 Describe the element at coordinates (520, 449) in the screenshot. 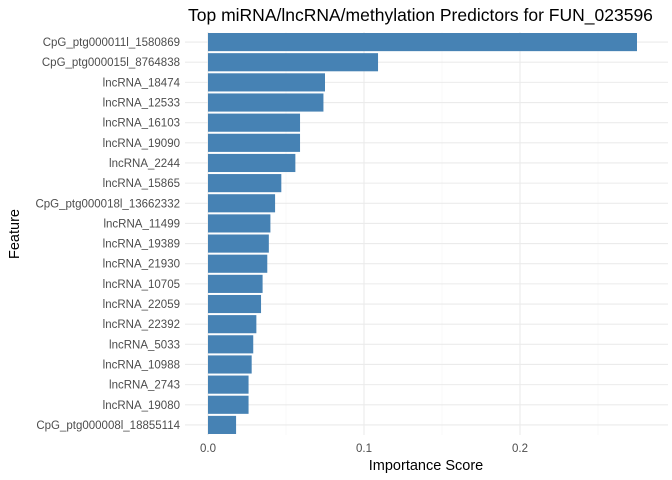

I see `x-tick-label: 0.2` at that location.